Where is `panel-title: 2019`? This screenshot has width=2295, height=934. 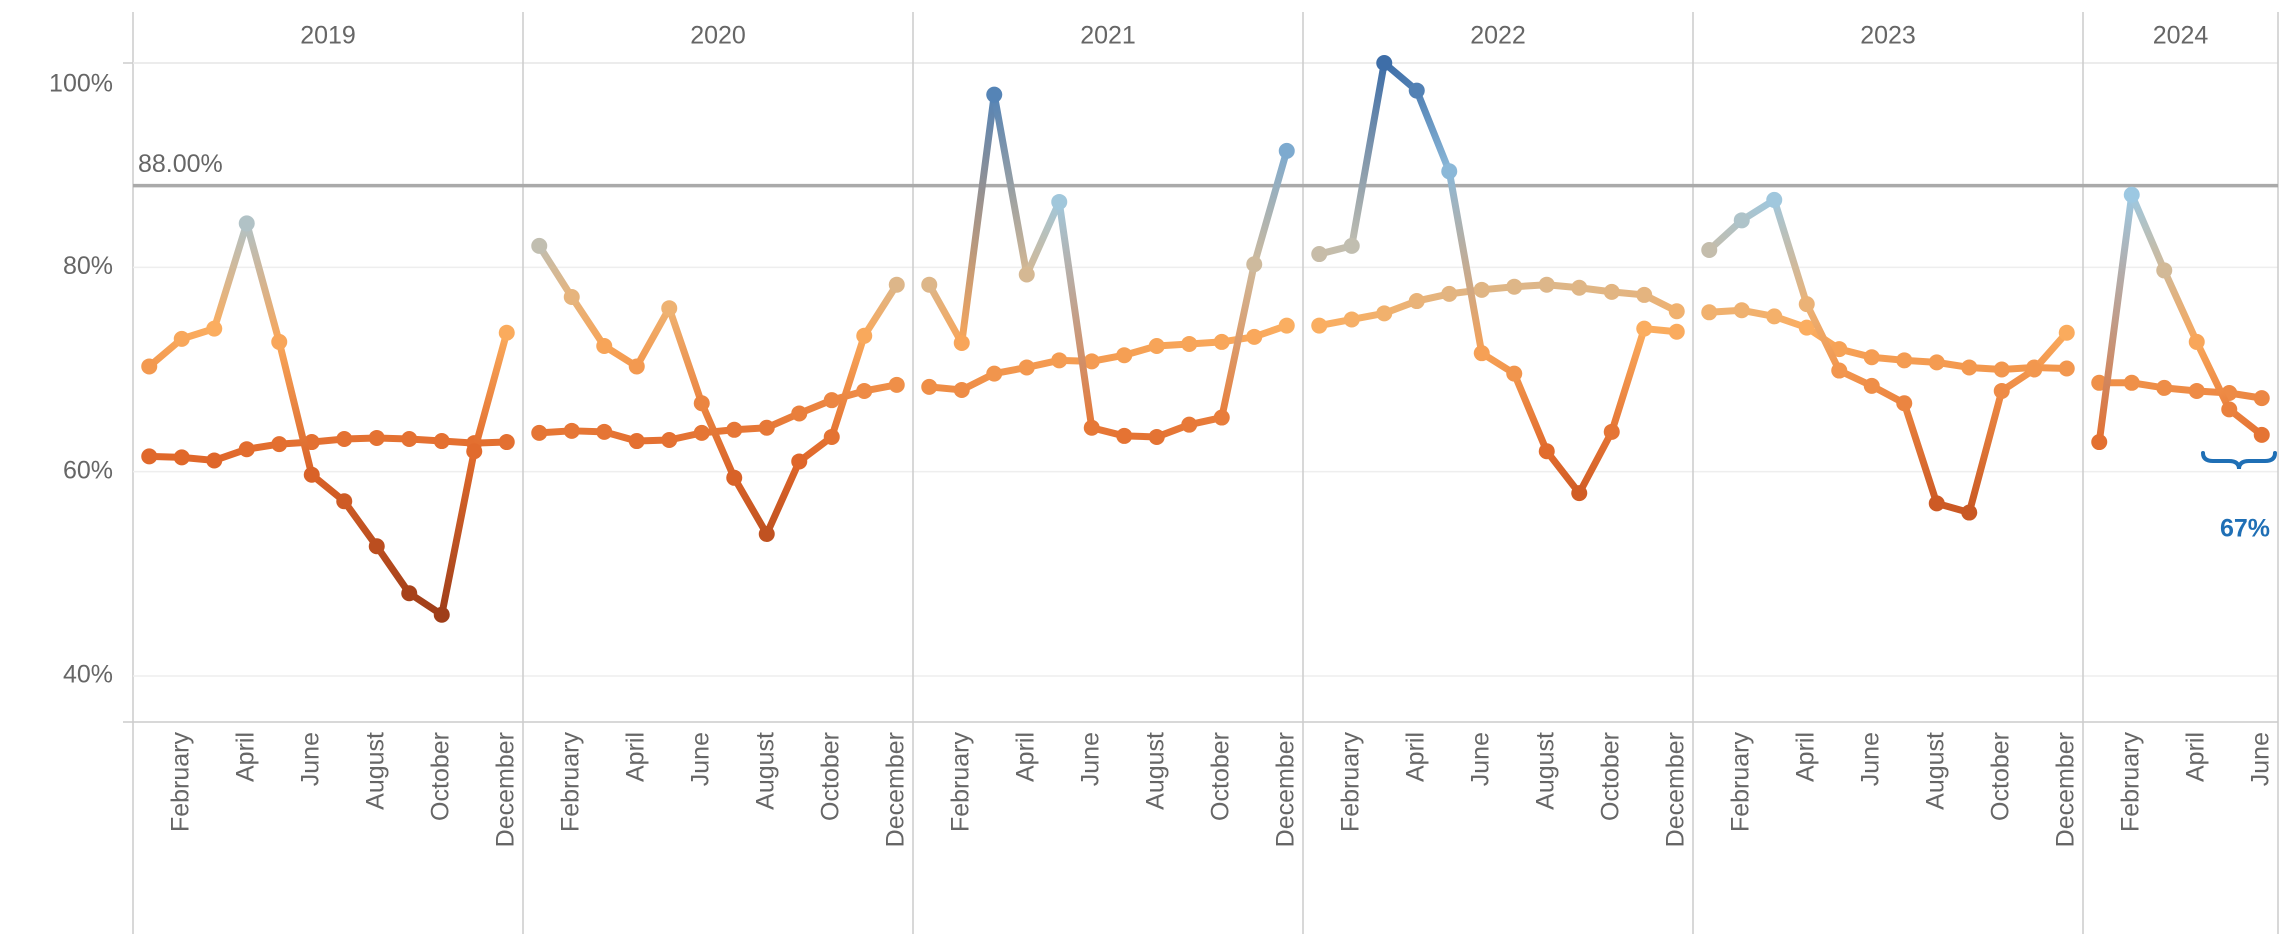 panel-title: 2019 is located at coordinates (328, 36).